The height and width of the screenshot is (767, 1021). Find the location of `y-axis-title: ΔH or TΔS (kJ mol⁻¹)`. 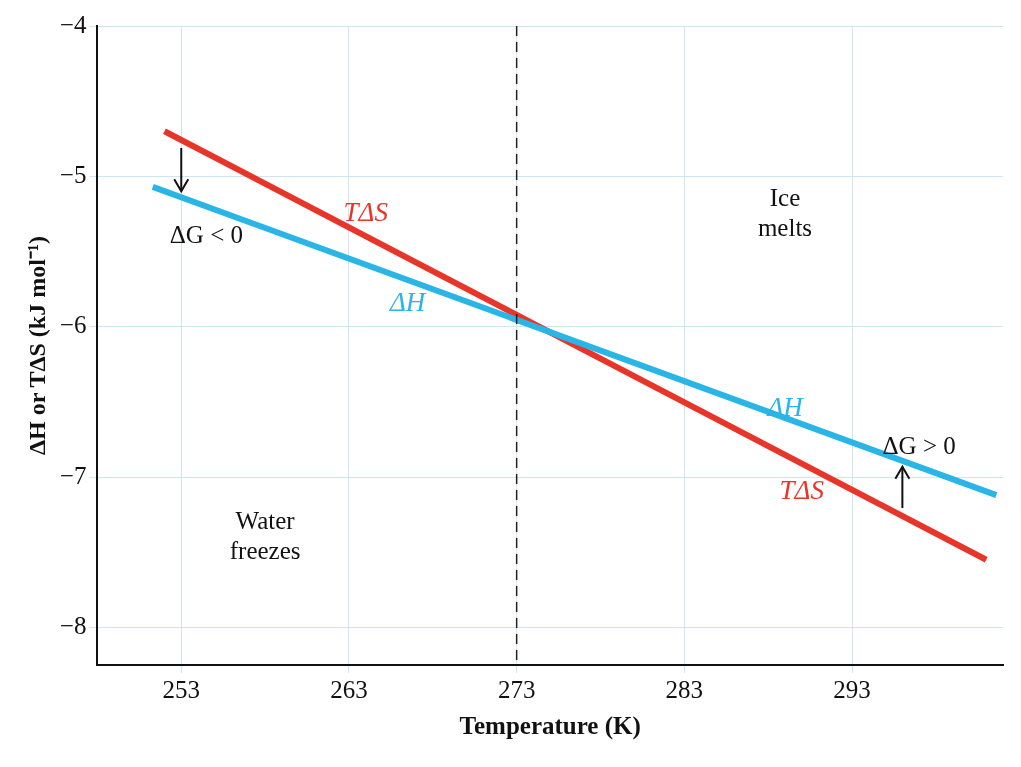

y-axis-title: ΔH or TΔS (kJ mol⁻¹) is located at coordinates (36, 345).